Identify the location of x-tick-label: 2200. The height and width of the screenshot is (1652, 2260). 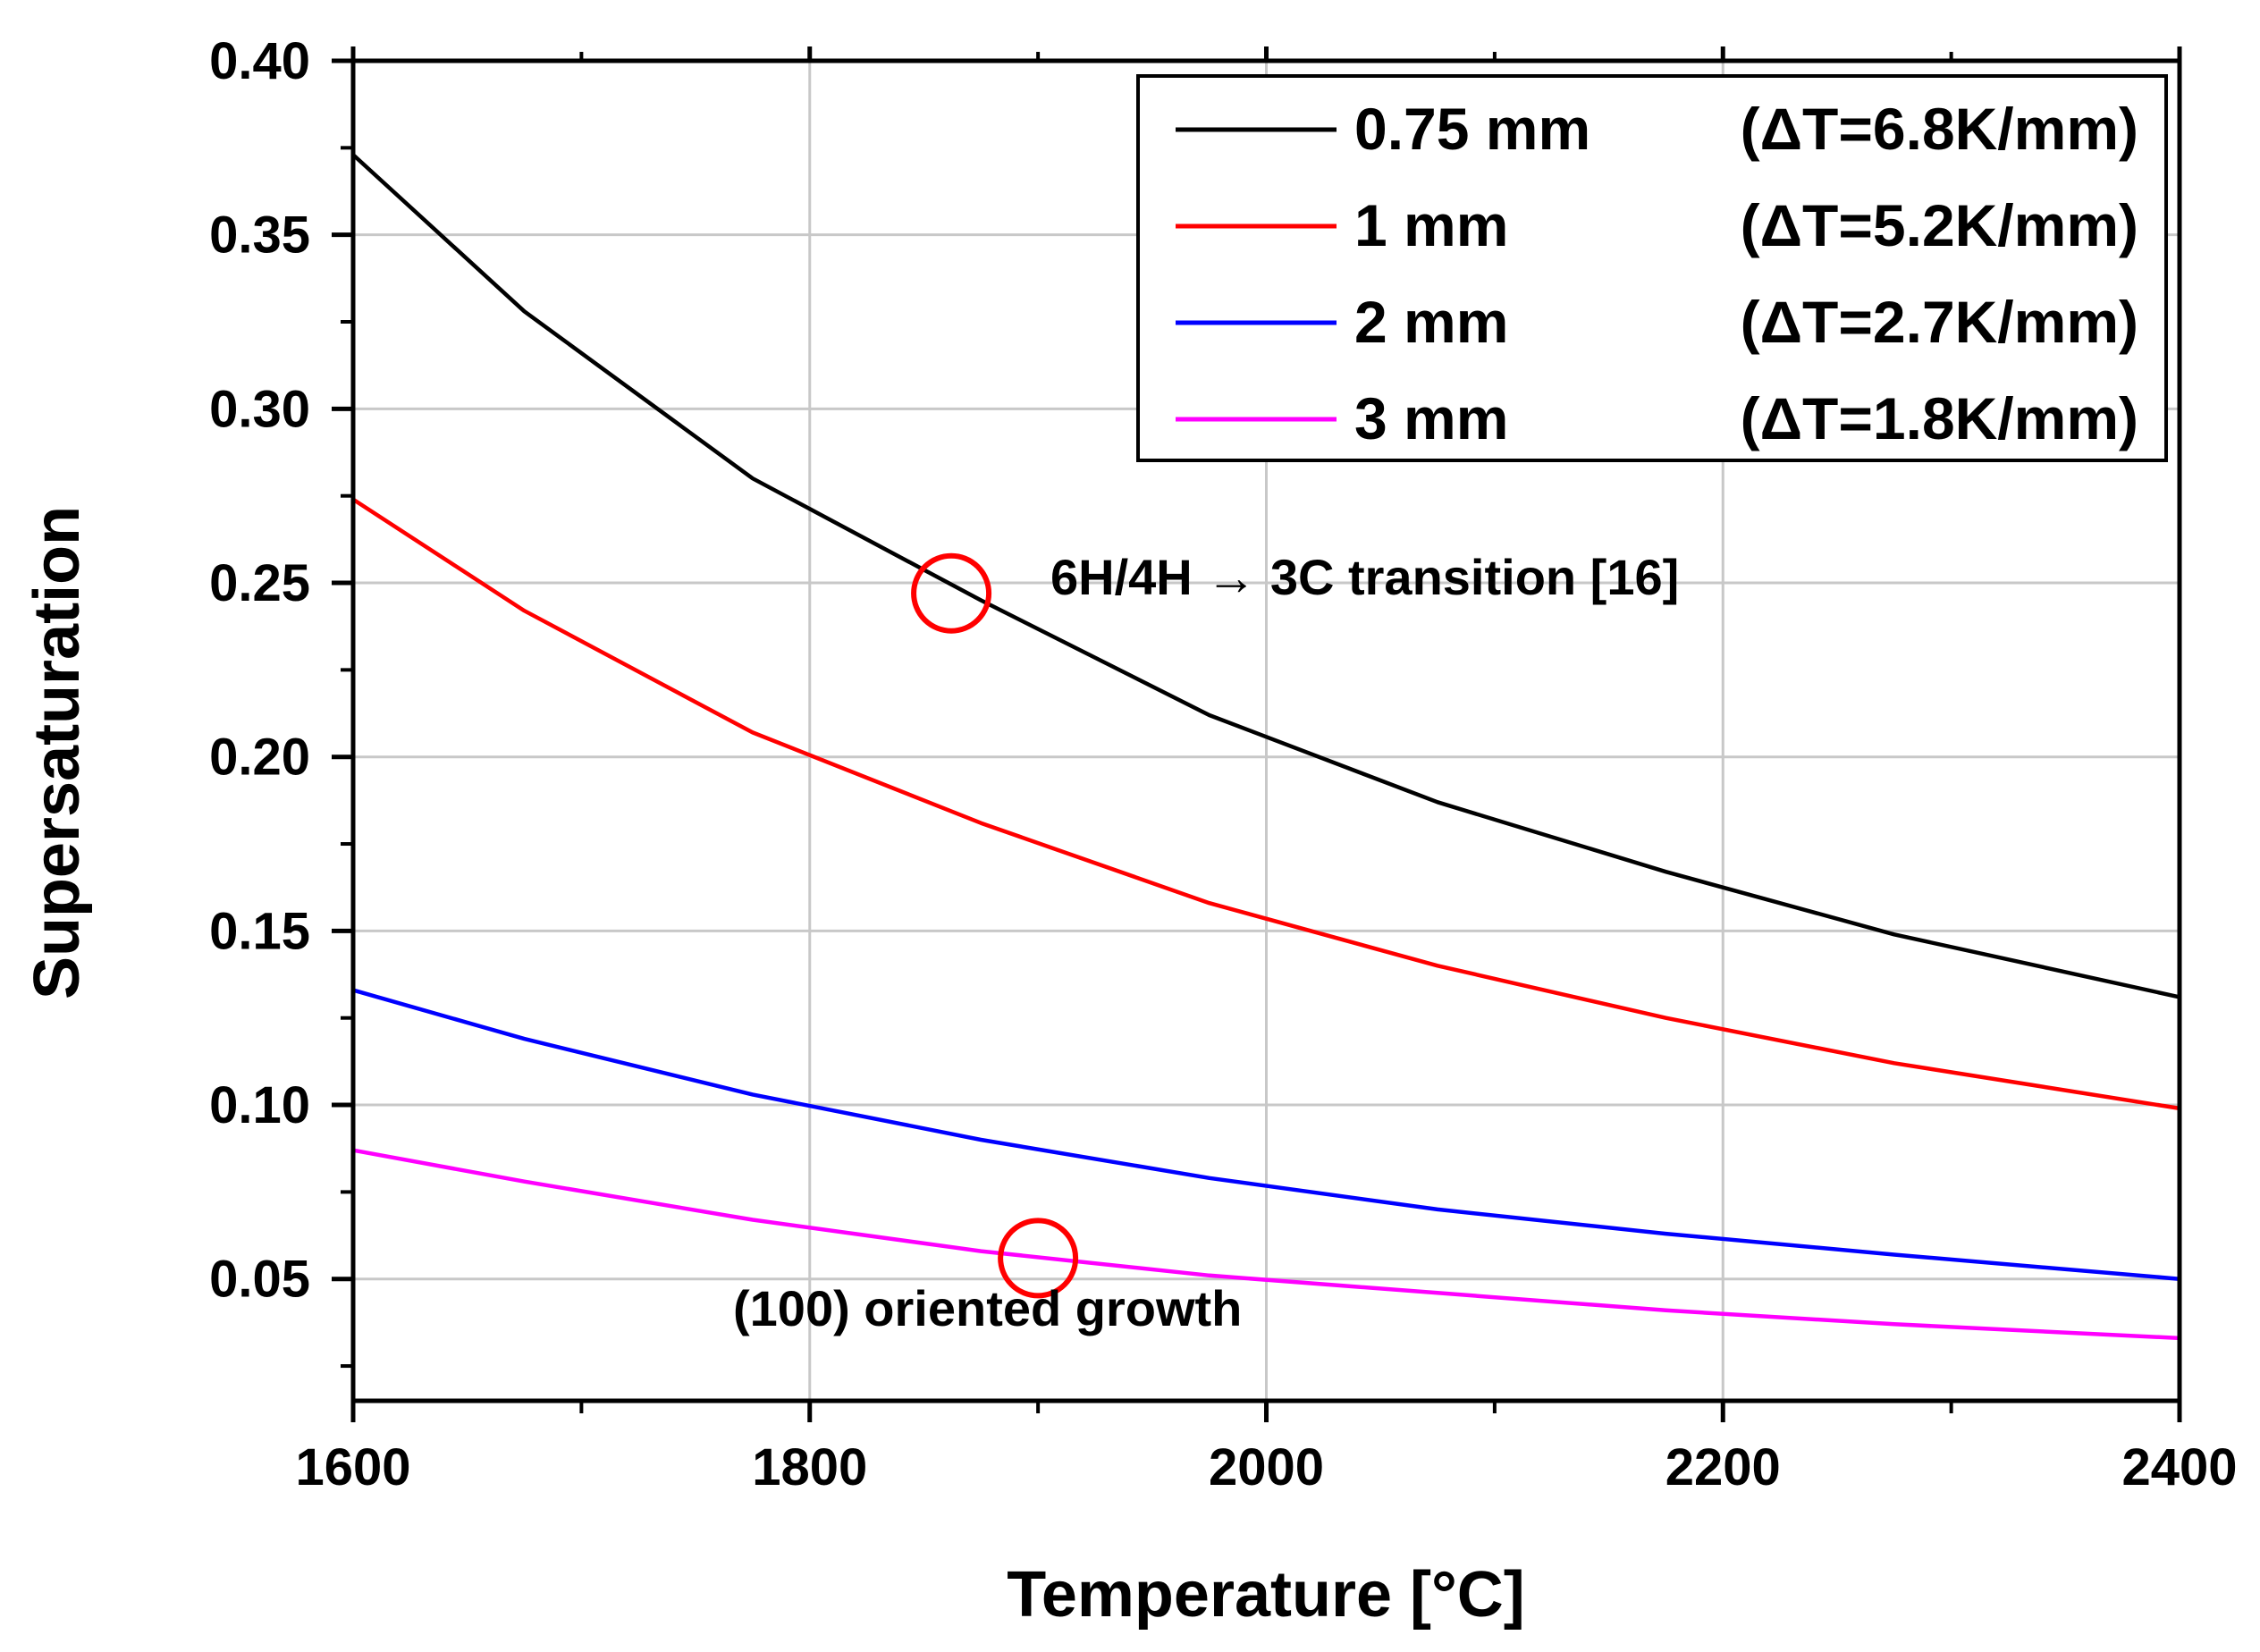
(1723, 1467).